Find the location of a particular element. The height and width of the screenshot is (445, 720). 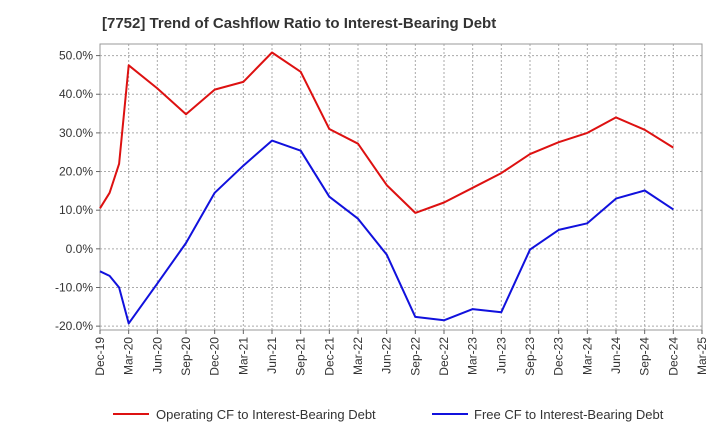

y-tick-label: 50.0% is located at coordinates (76, 56).